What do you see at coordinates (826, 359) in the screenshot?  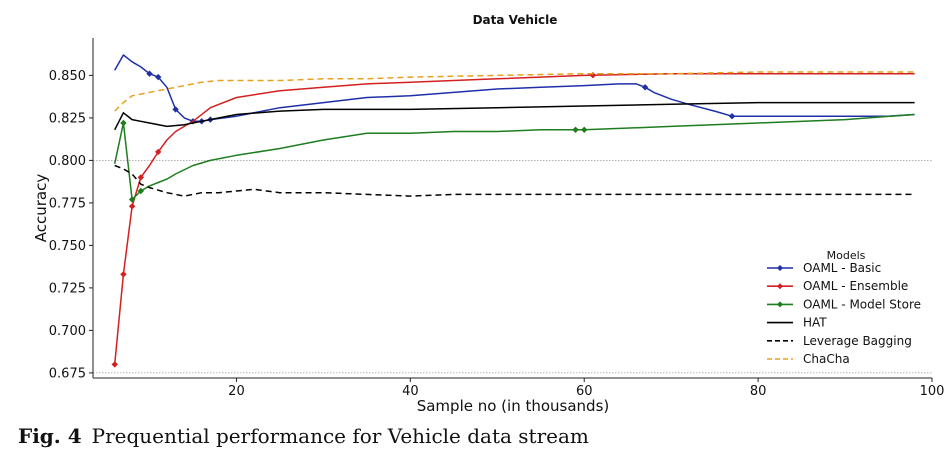 I see `legend-entry-label: ChaCha` at bounding box center [826, 359].